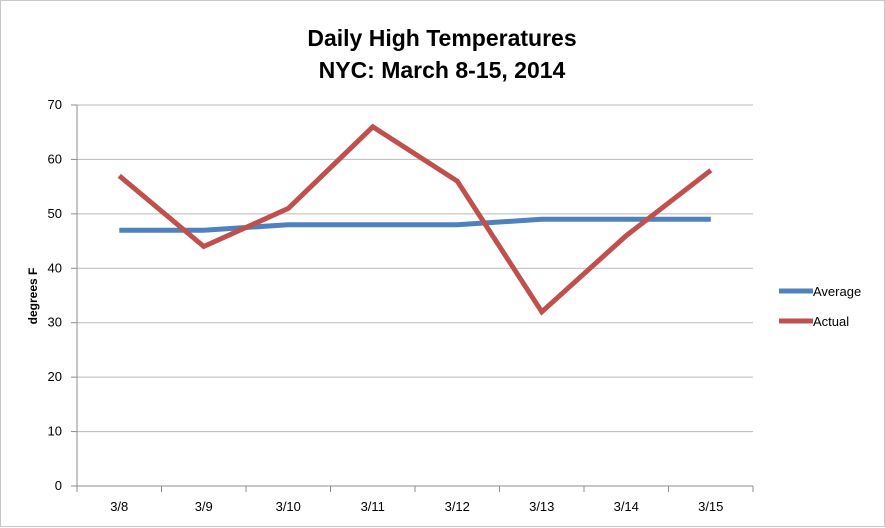 The width and height of the screenshot is (885, 528). Describe the element at coordinates (373, 506) in the screenshot. I see `x-tick-label: 3/11` at that location.